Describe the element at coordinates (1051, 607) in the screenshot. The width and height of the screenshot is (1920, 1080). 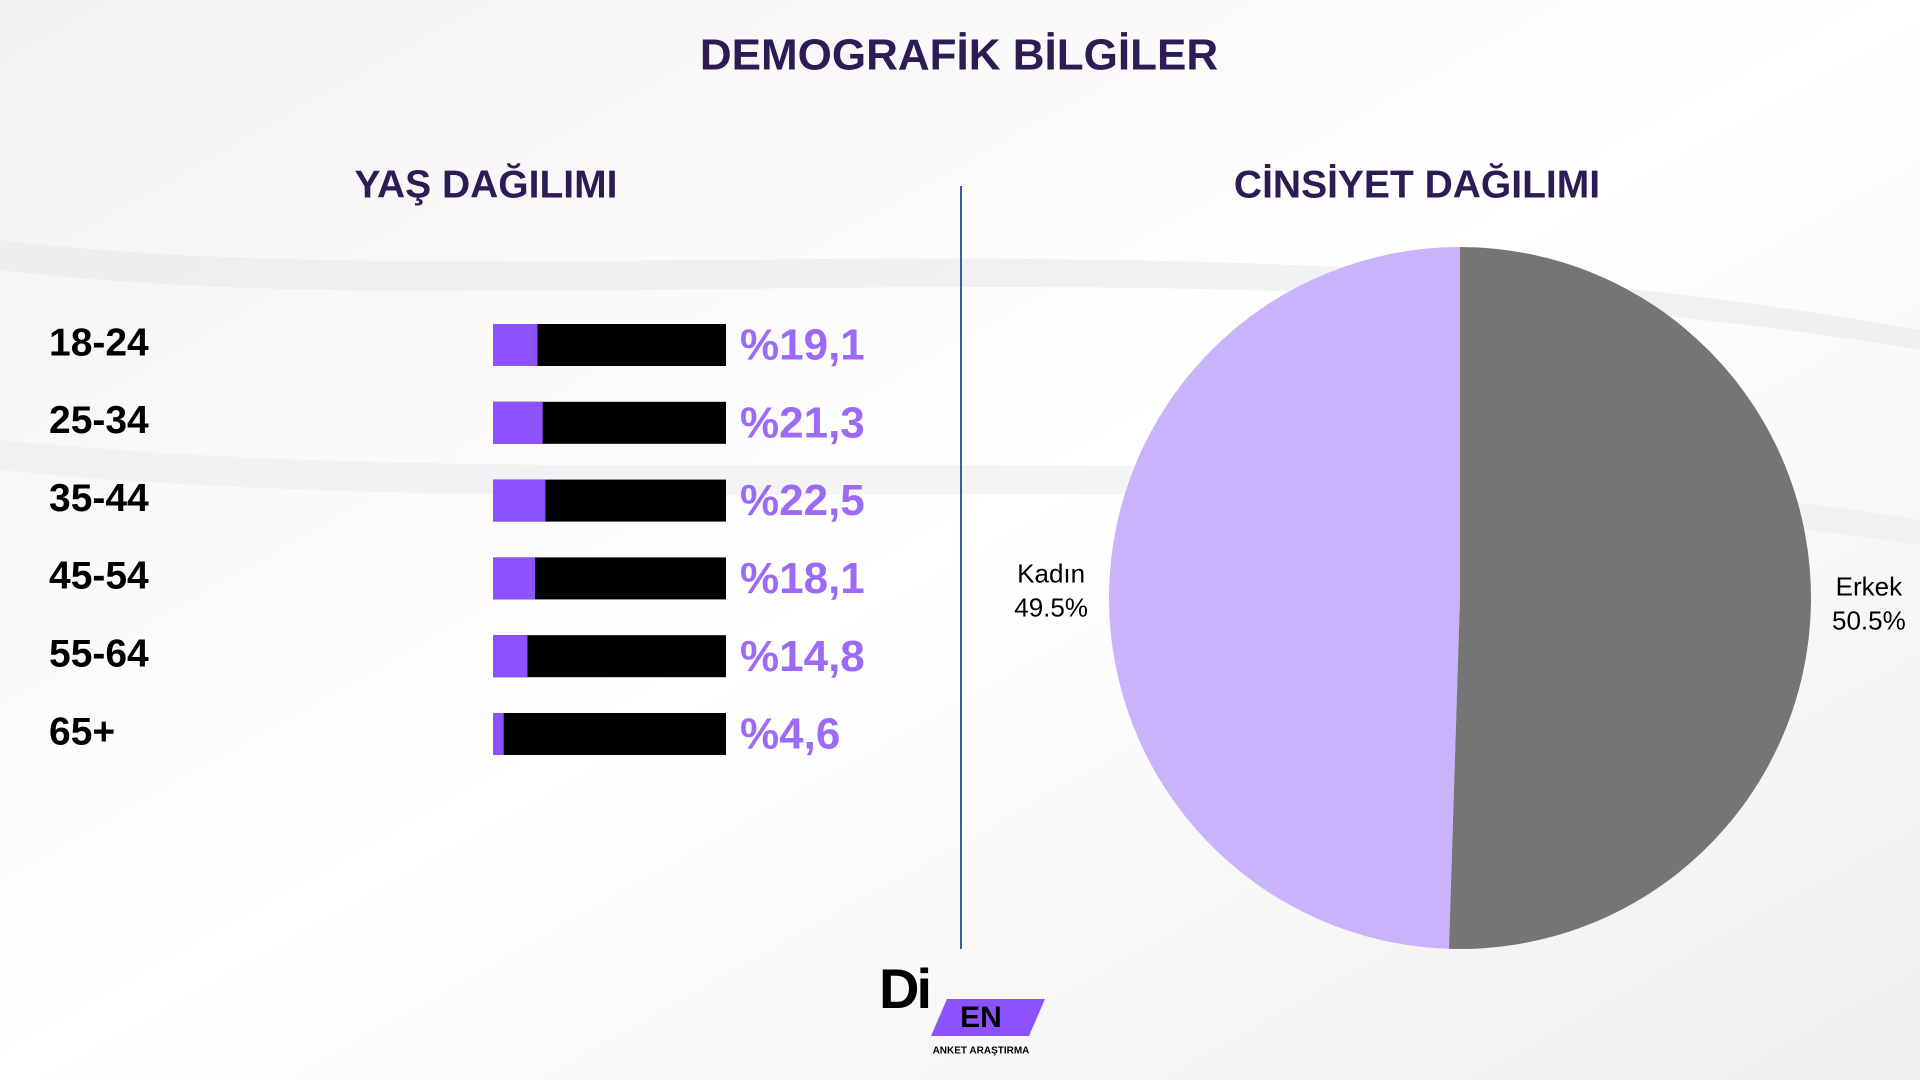
I see `slice-value: 49.5%` at that location.